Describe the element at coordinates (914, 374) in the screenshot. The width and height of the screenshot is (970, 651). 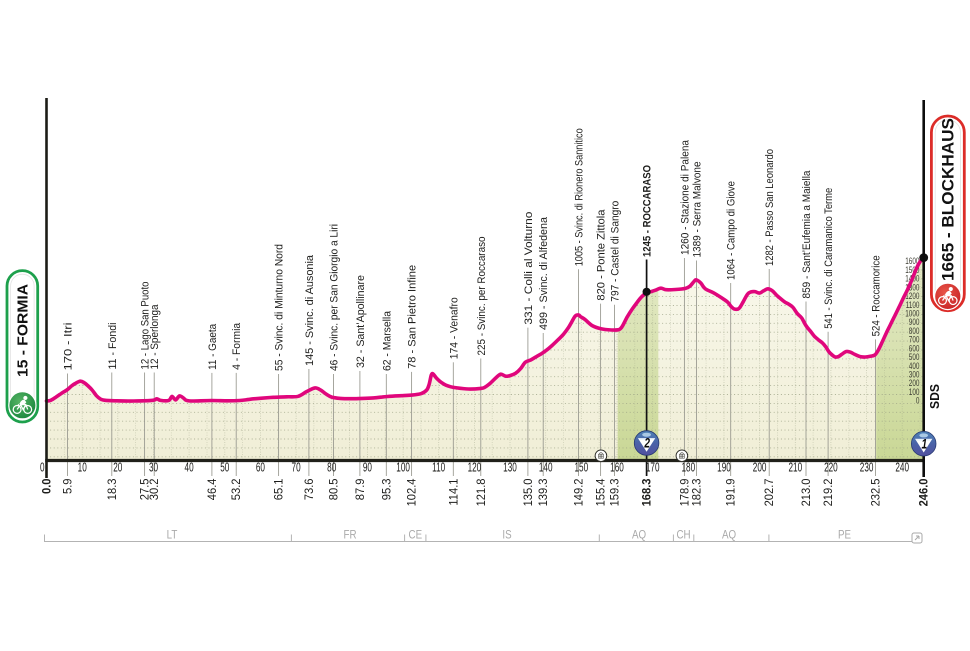
I see `svg-text: 300` at that location.